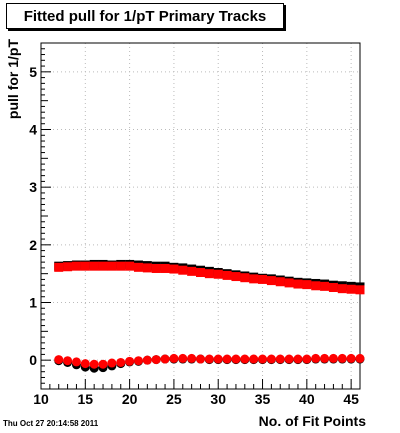  What do you see at coordinates (312, 421) in the screenshot?
I see `x-axis-label: No. of Fit Points` at bounding box center [312, 421].